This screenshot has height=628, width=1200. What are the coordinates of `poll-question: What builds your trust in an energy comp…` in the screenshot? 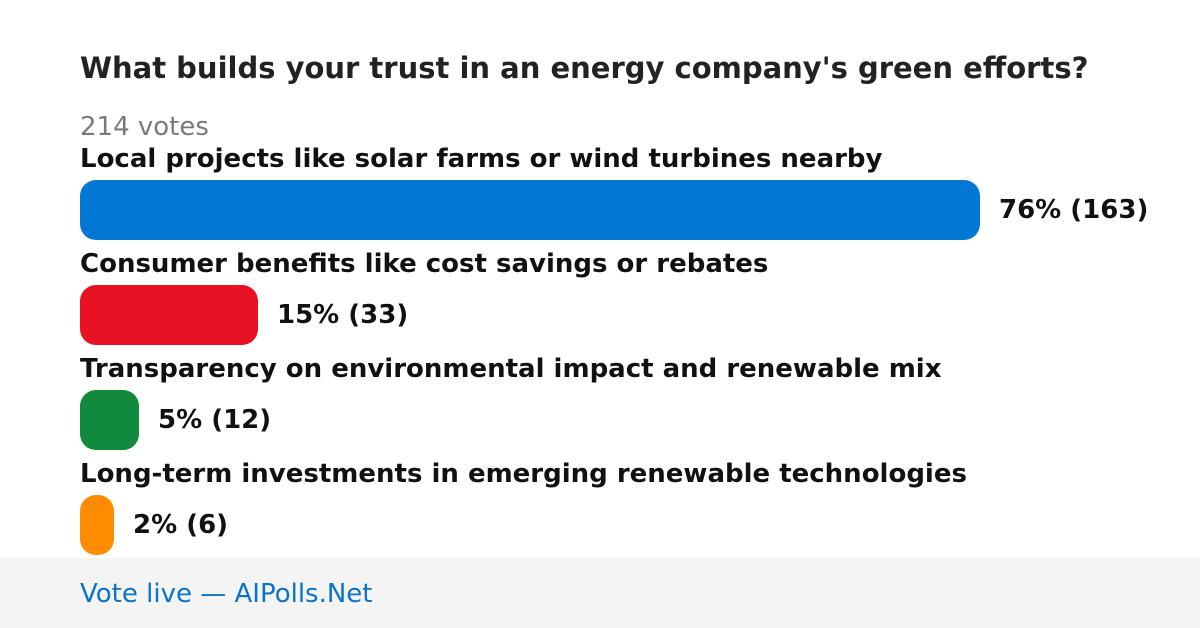 It's located at (584, 68).